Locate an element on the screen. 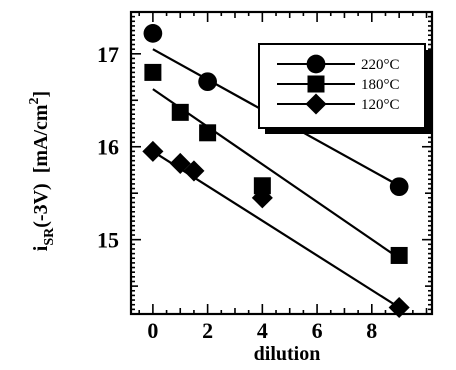 This screenshot has height=370, width=456. legend-box is located at coordinates (342, 86).